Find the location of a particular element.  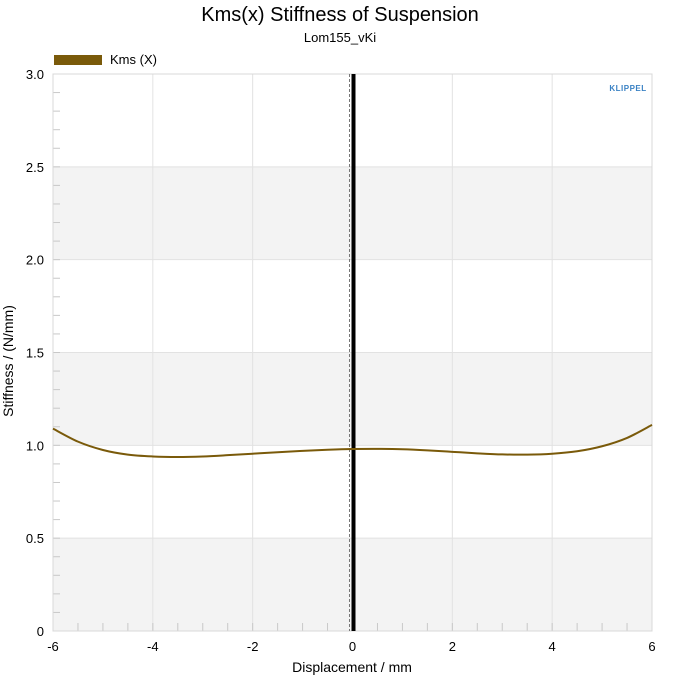

y-axis-label: Stiffness / (N/mm) is located at coordinates (8, 361).